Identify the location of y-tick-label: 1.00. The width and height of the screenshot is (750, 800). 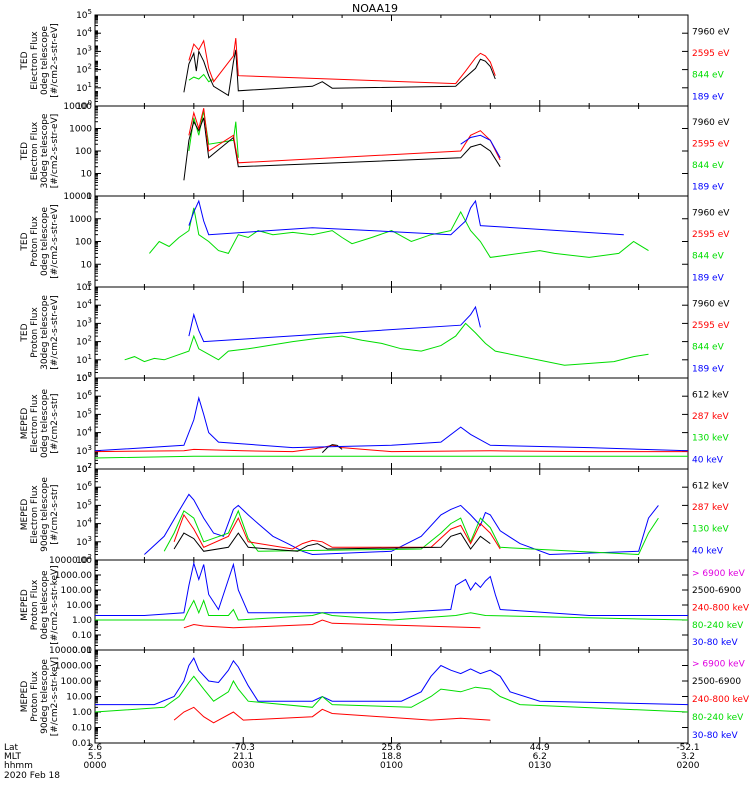
(82, 713).